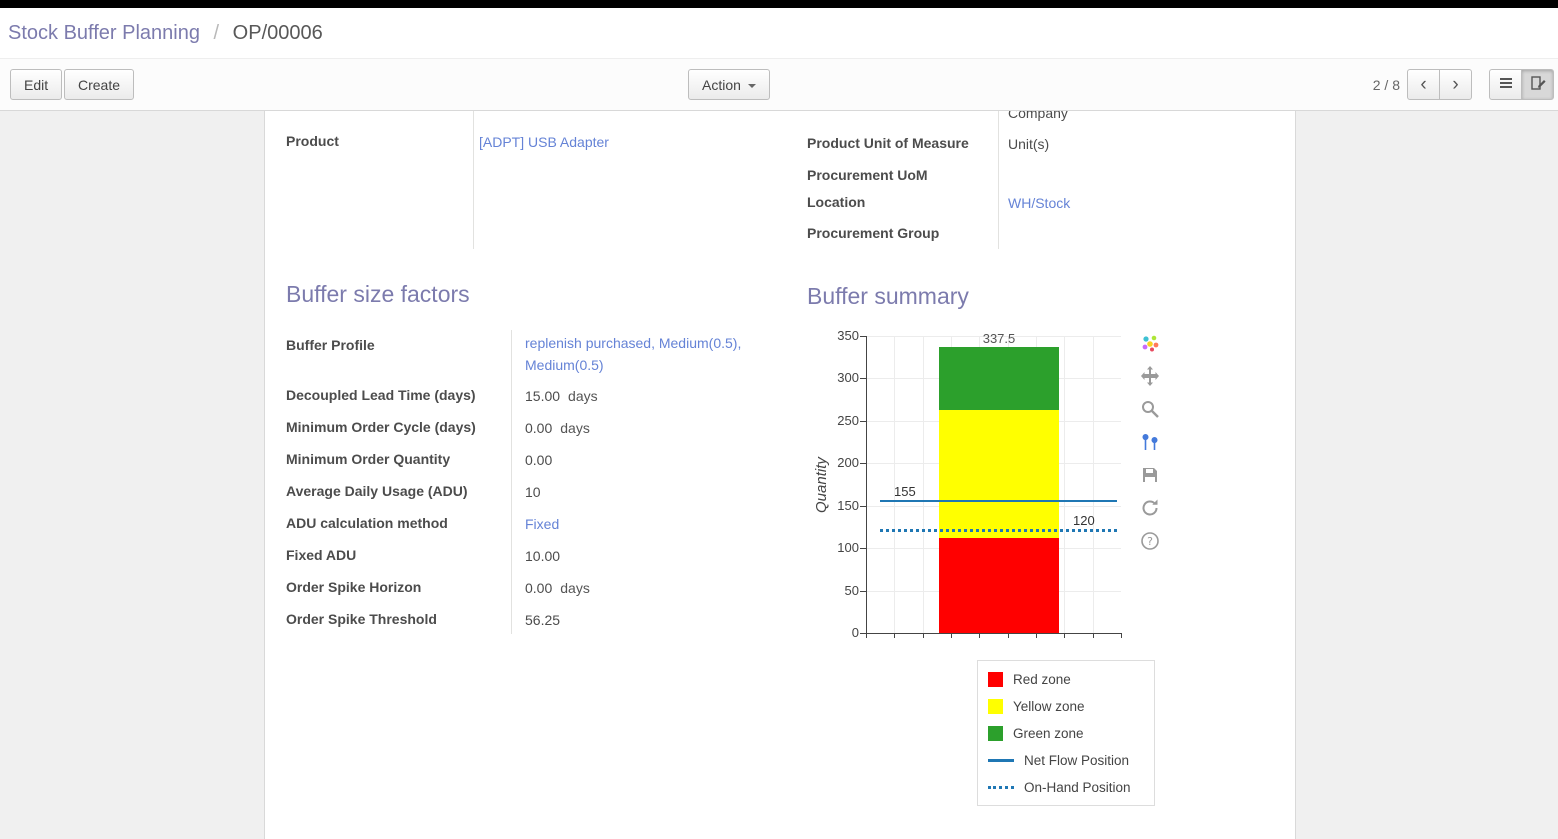 The image size is (1558, 839). What do you see at coordinates (998, 500) in the screenshot?
I see `reference-line-solid` at bounding box center [998, 500].